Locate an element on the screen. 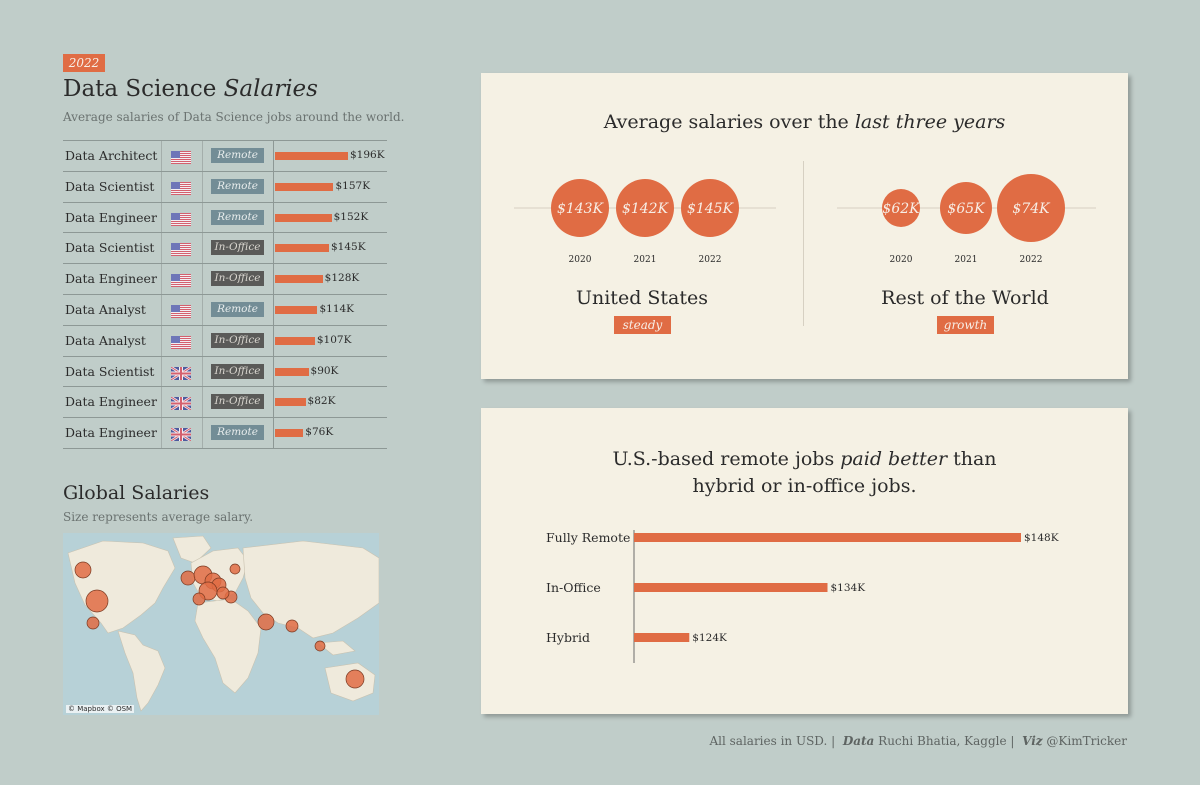 The height and width of the screenshot is (785, 1200). salary-label: $76K is located at coordinates (319, 432).